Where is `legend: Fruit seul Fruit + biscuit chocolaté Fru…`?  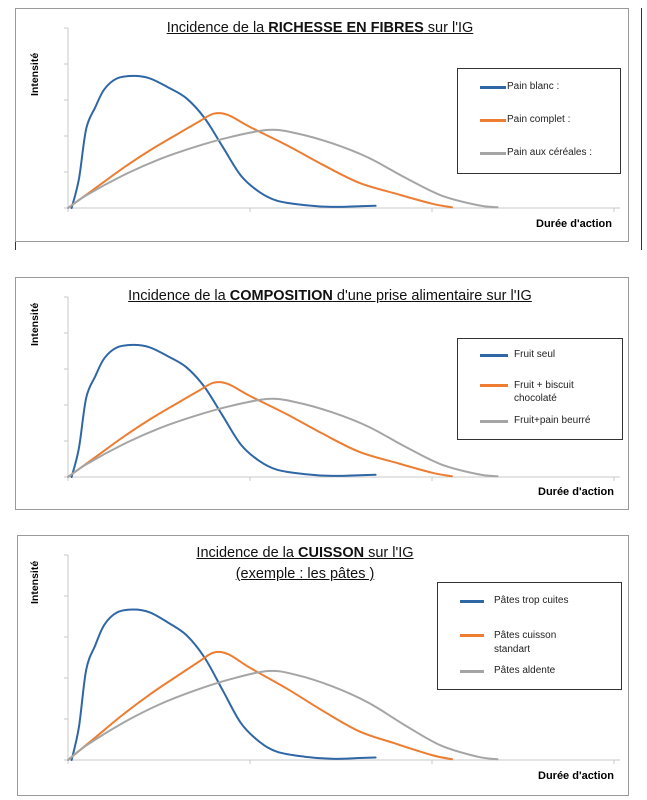 legend: Fruit seul Fruit + biscuit chocolaté Fru… is located at coordinates (540, 389).